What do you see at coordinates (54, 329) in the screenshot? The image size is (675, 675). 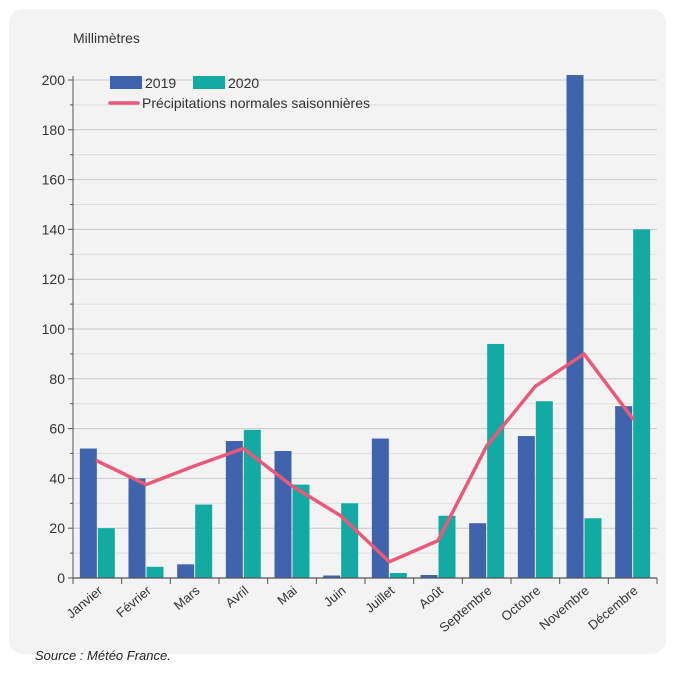 I see `y-tick-label: 100` at bounding box center [54, 329].